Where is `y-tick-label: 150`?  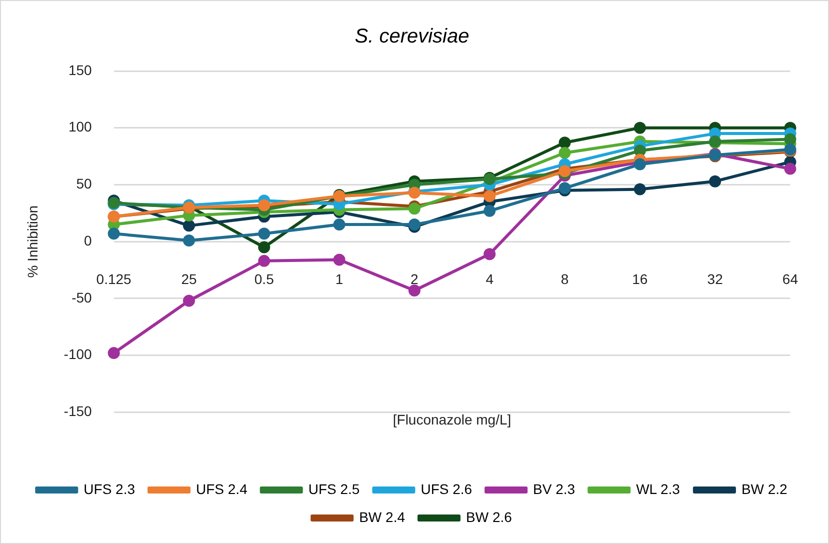 y-tick-label: 150 is located at coordinates (80, 70).